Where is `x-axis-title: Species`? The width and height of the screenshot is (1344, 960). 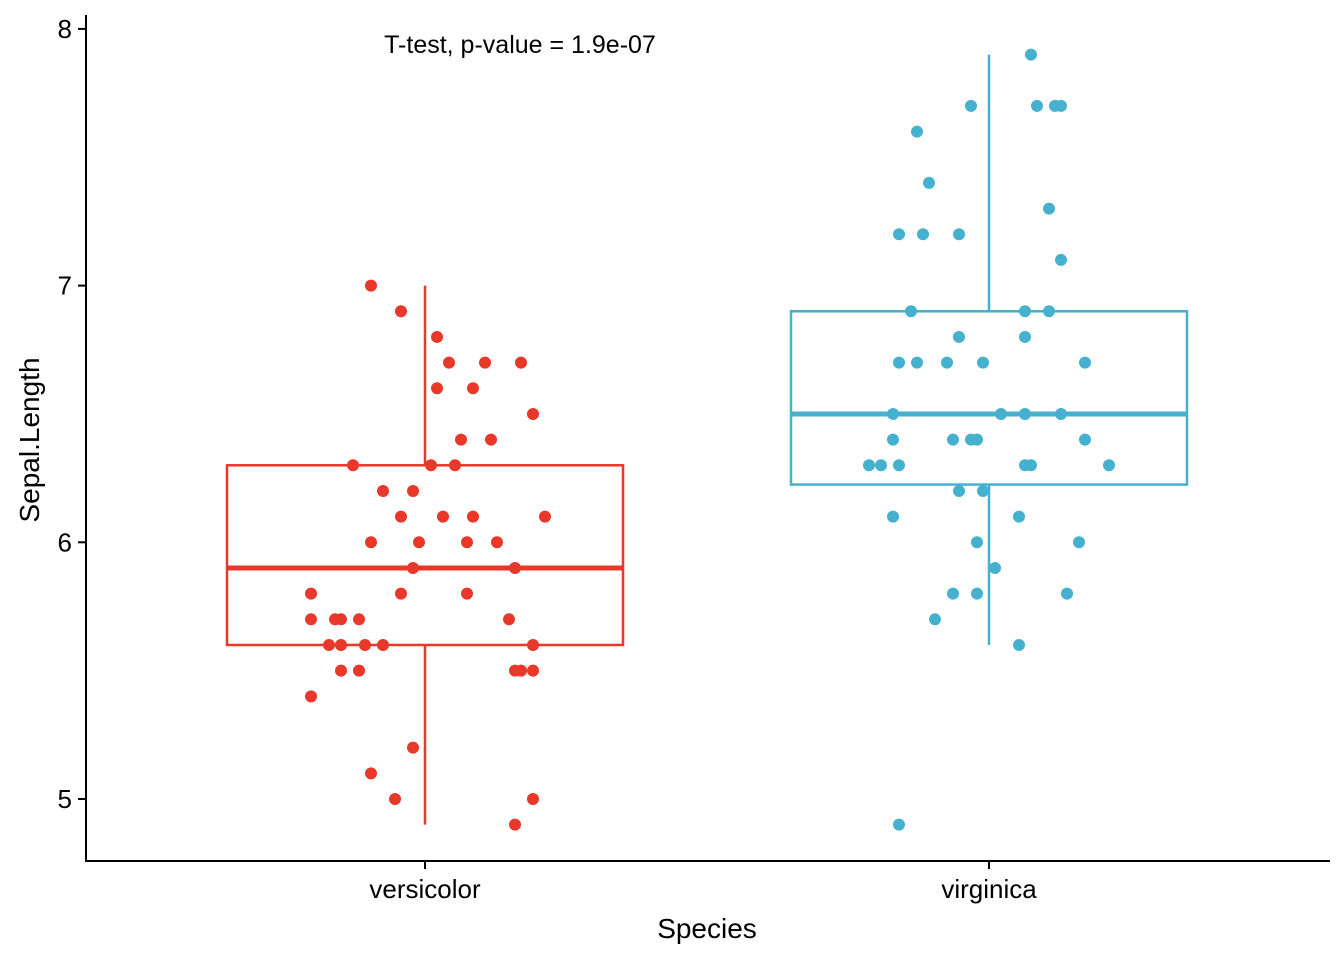
x-axis-title: Species is located at coordinates (707, 928).